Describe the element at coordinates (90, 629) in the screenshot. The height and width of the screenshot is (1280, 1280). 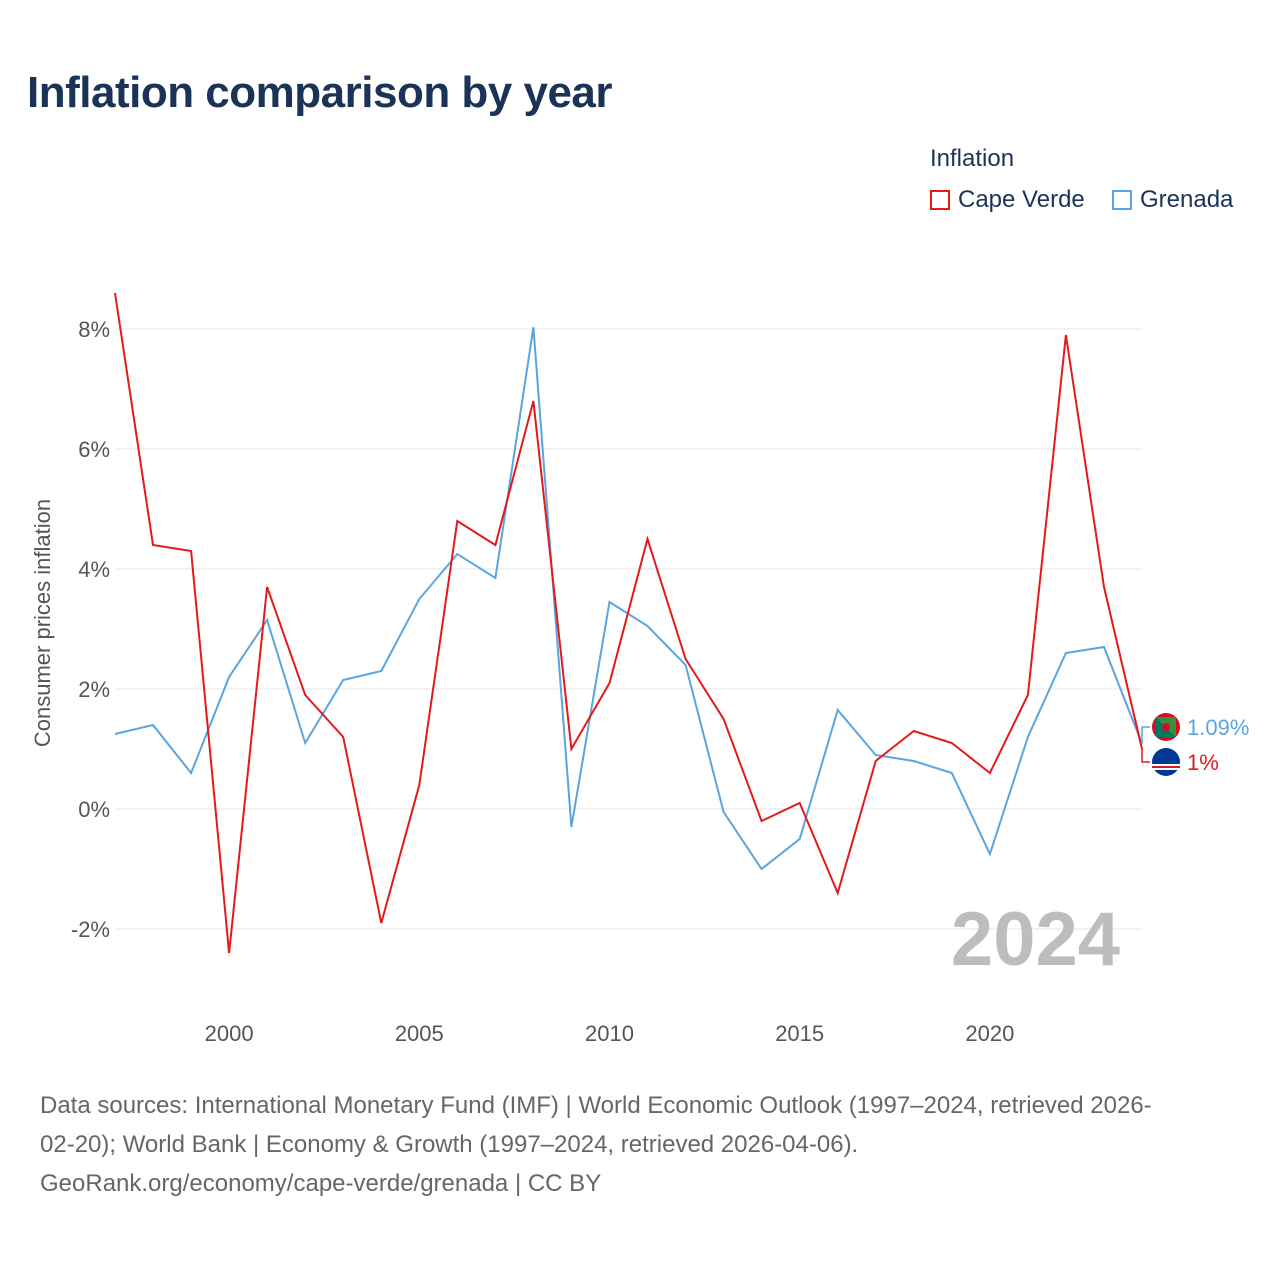
I see `y-axis-ticks: -2% 0% 2% 4% 6% 8%` at that location.